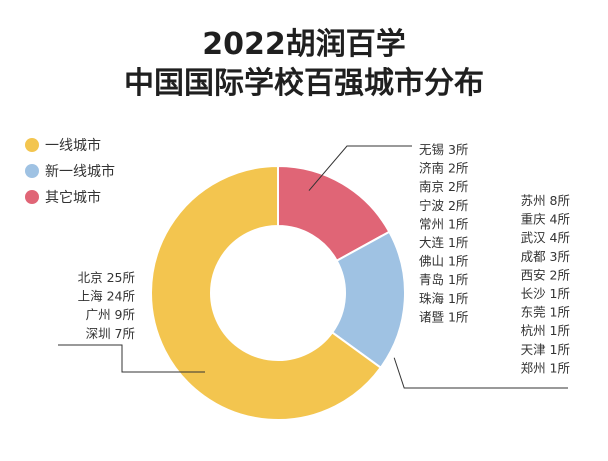 The image size is (608, 461). I want to click on city-label: 苏州 8所, so click(545, 200).